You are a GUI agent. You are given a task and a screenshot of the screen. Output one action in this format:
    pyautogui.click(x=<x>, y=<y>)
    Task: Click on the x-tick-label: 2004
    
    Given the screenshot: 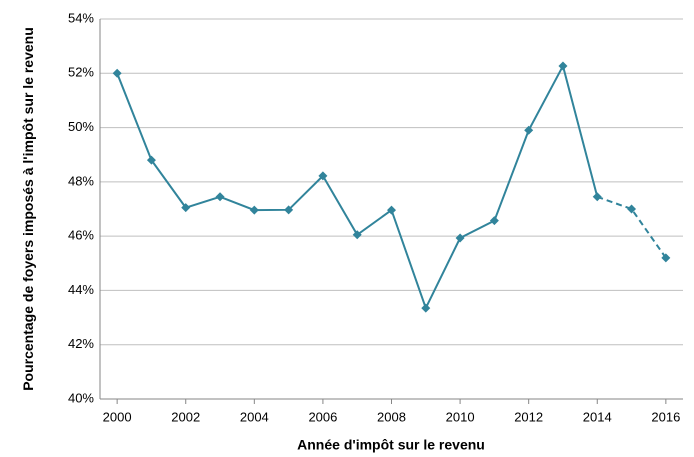 What is the action you would take?
    pyautogui.click(x=254, y=416)
    